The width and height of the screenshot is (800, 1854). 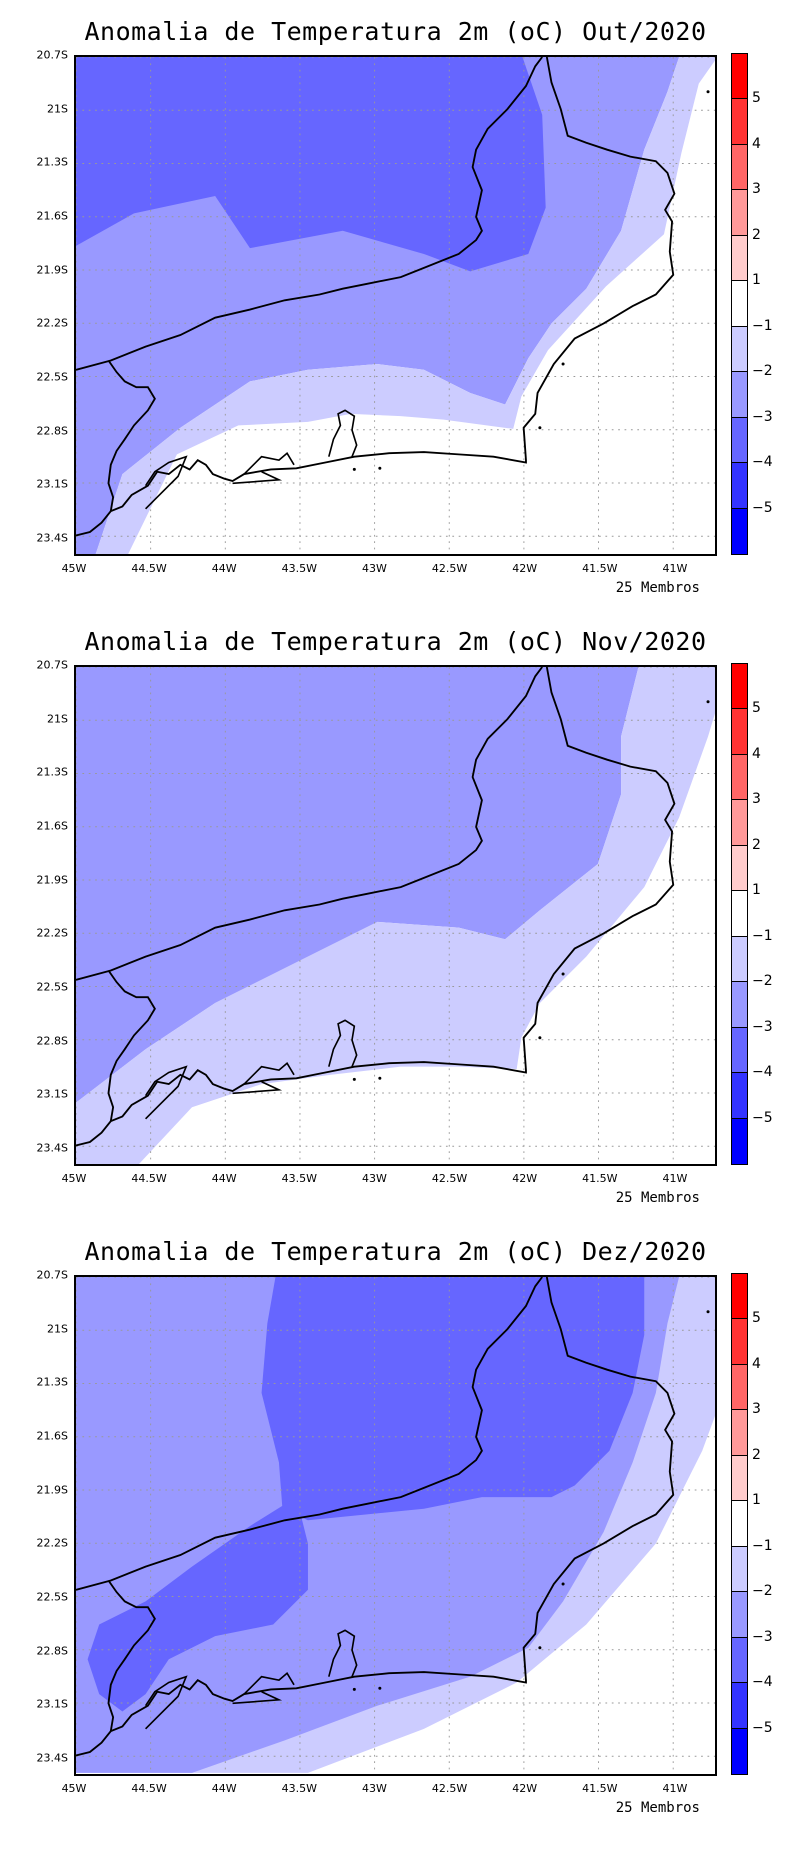 What do you see at coordinates (74, 1788) in the screenshot?
I see `lon-tick-label: 45W` at bounding box center [74, 1788].